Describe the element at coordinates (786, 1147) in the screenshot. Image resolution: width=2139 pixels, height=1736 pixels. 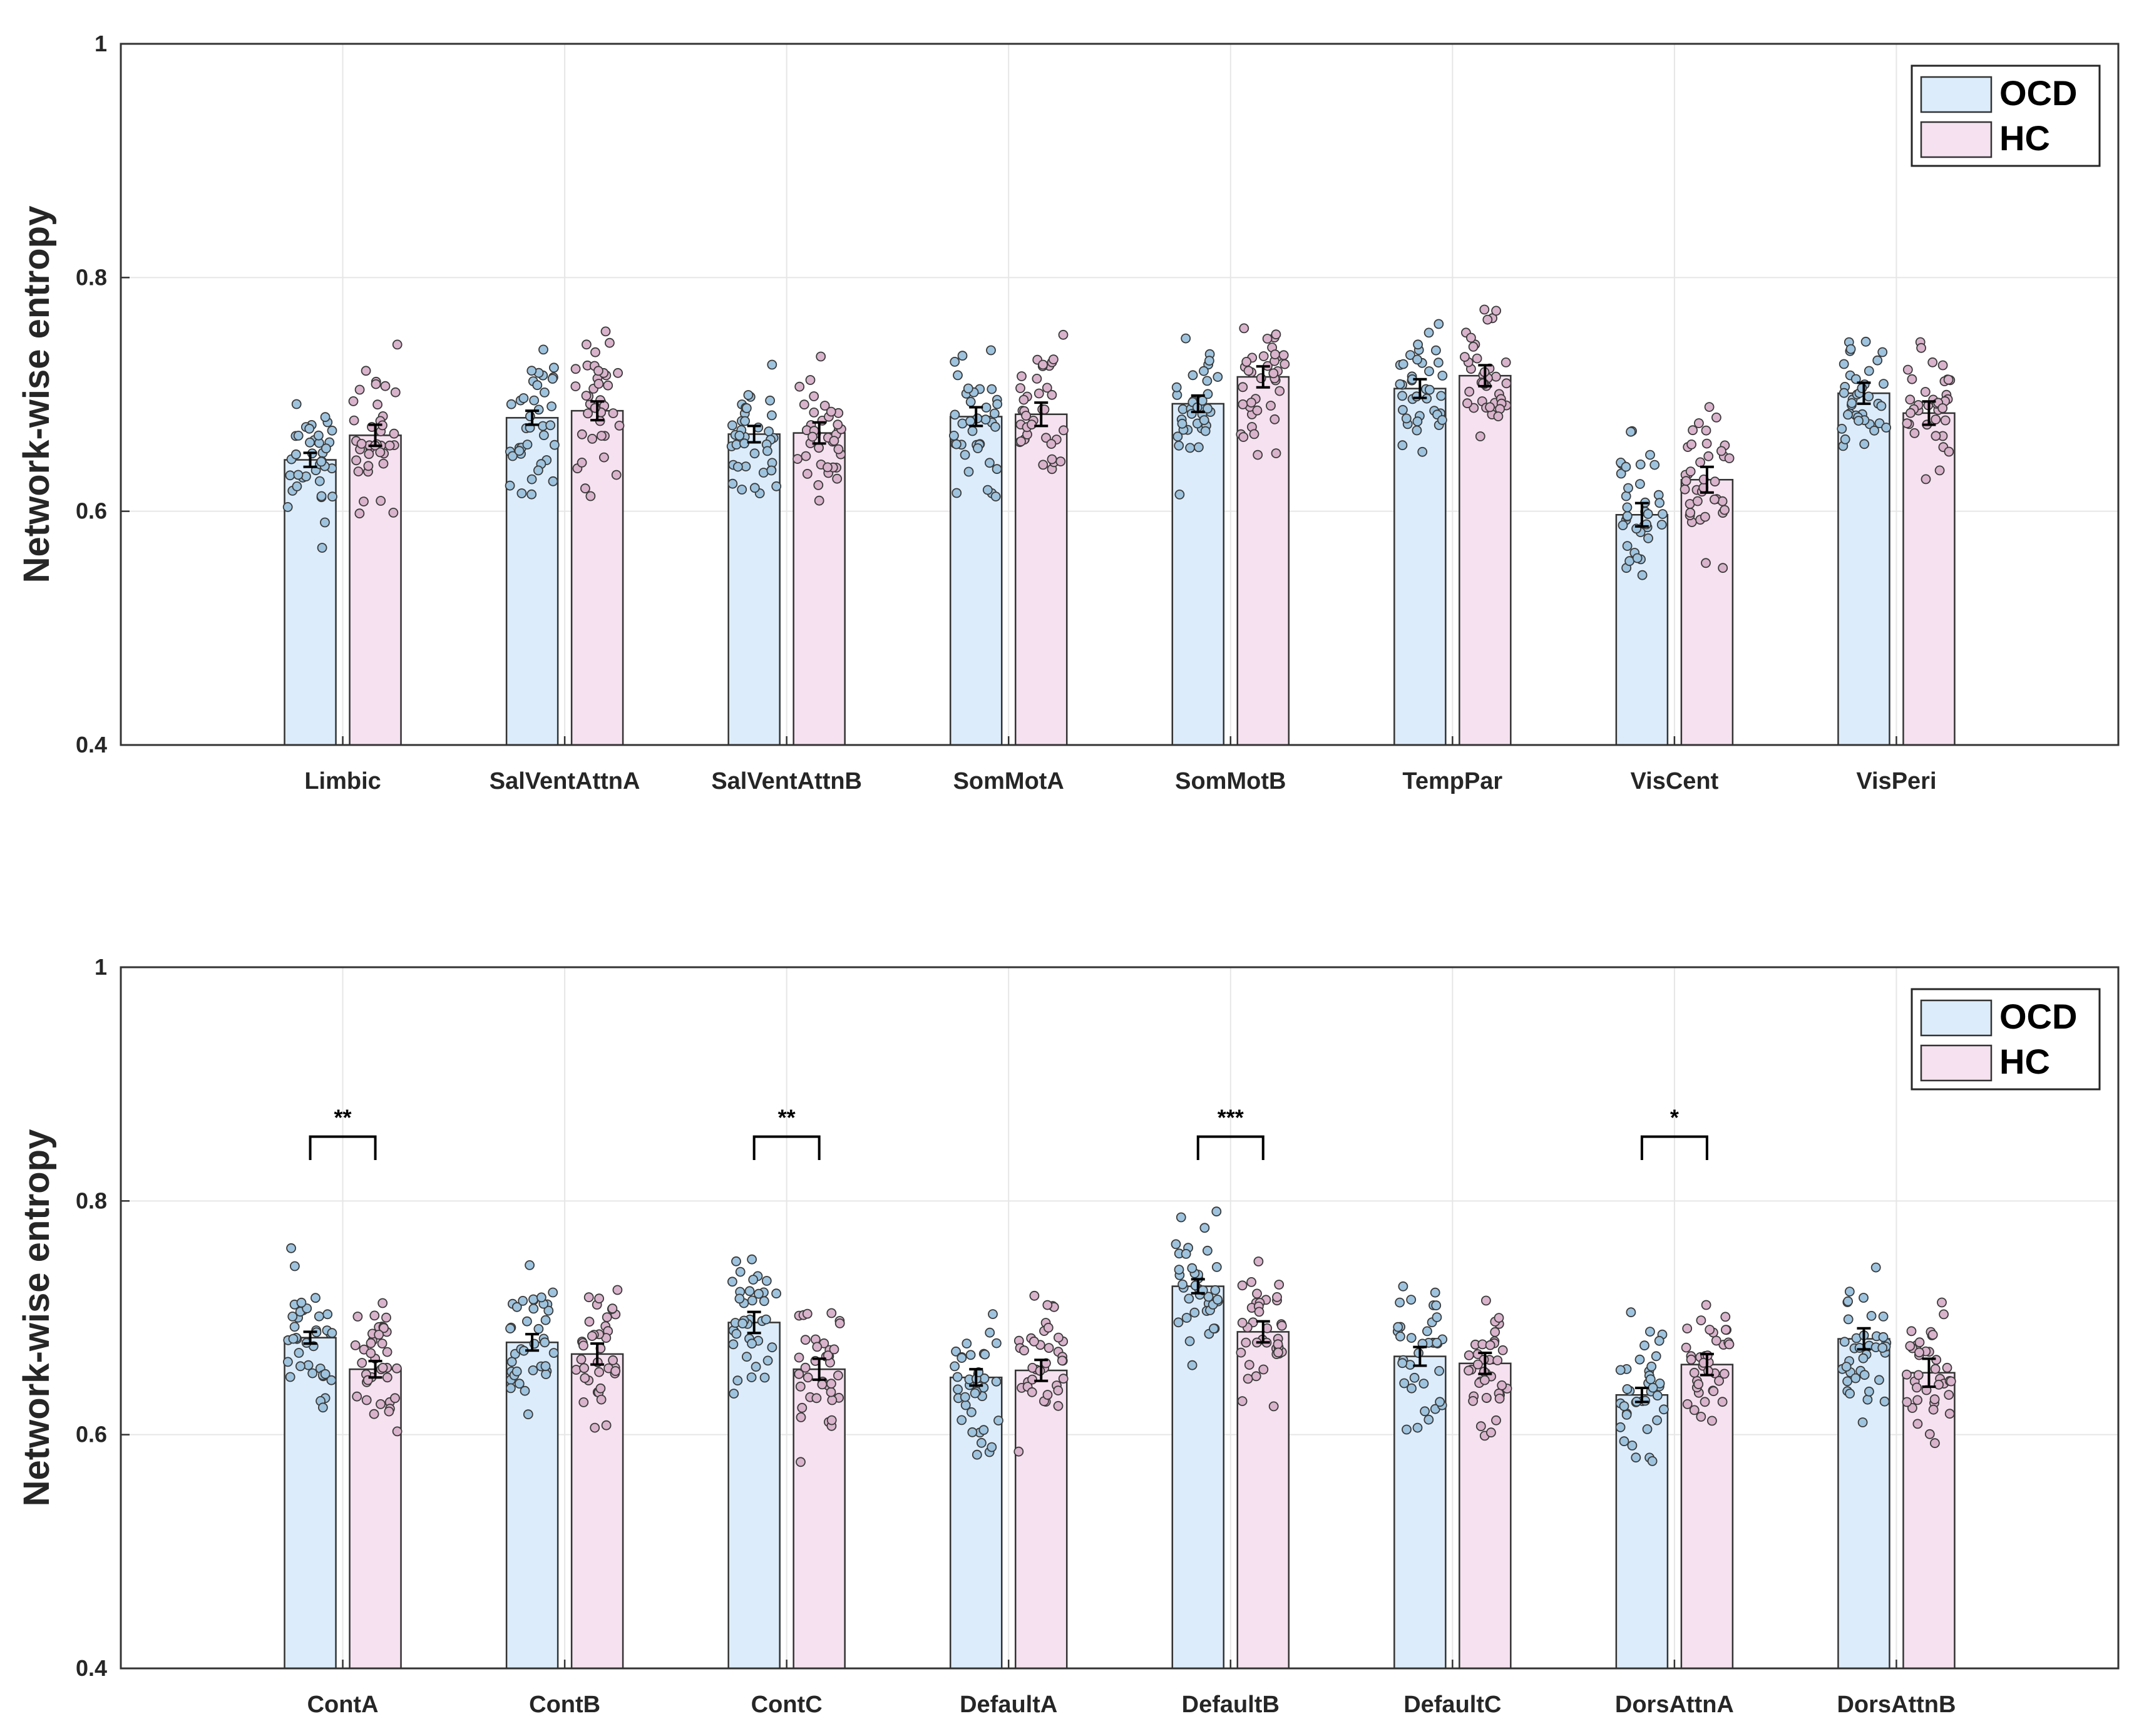
I see `significance-bracket` at that location.